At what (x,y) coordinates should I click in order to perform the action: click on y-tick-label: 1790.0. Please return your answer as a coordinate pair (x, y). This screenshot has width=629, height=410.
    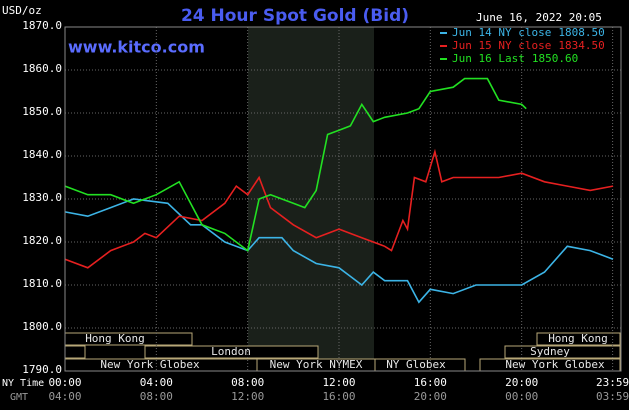
    Looking at the image, I should click on (42, 369).